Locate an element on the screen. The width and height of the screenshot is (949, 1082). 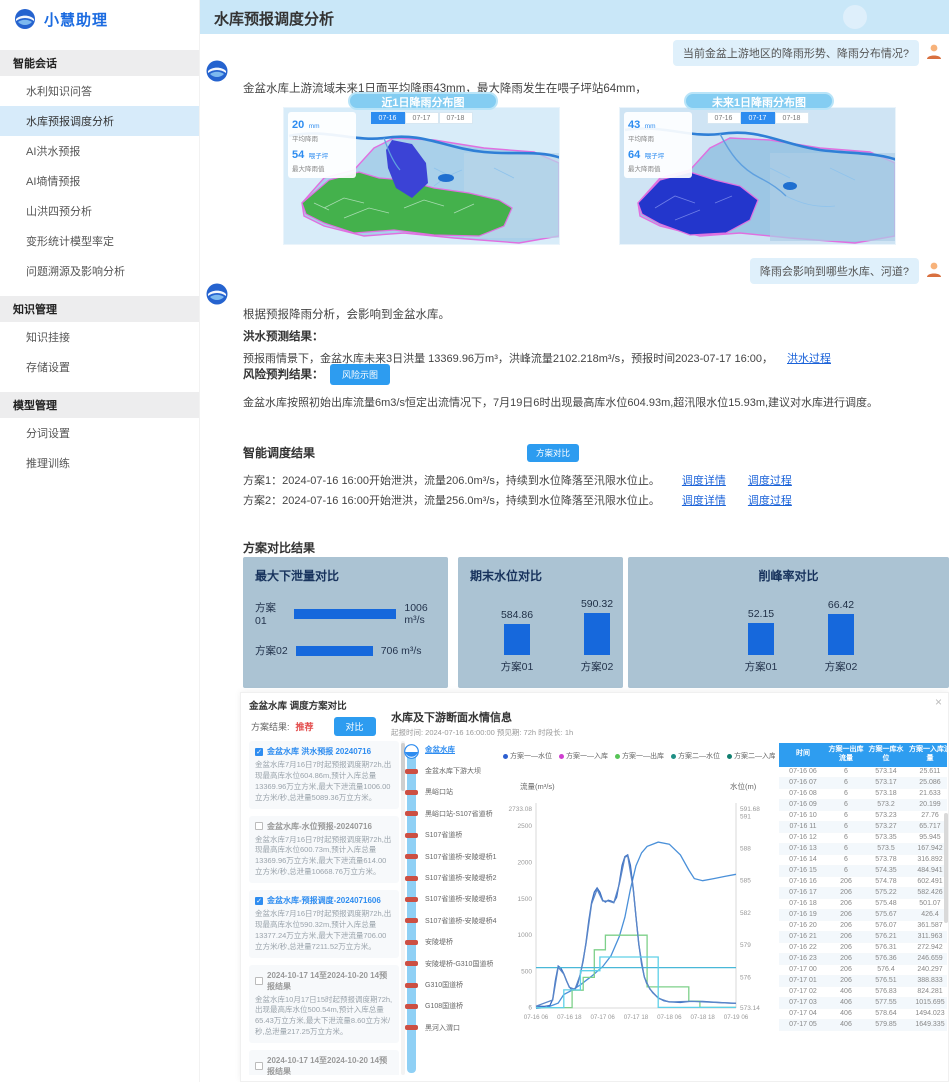
sidebar-item: 存储设置 is located at coordinates (48, 368).